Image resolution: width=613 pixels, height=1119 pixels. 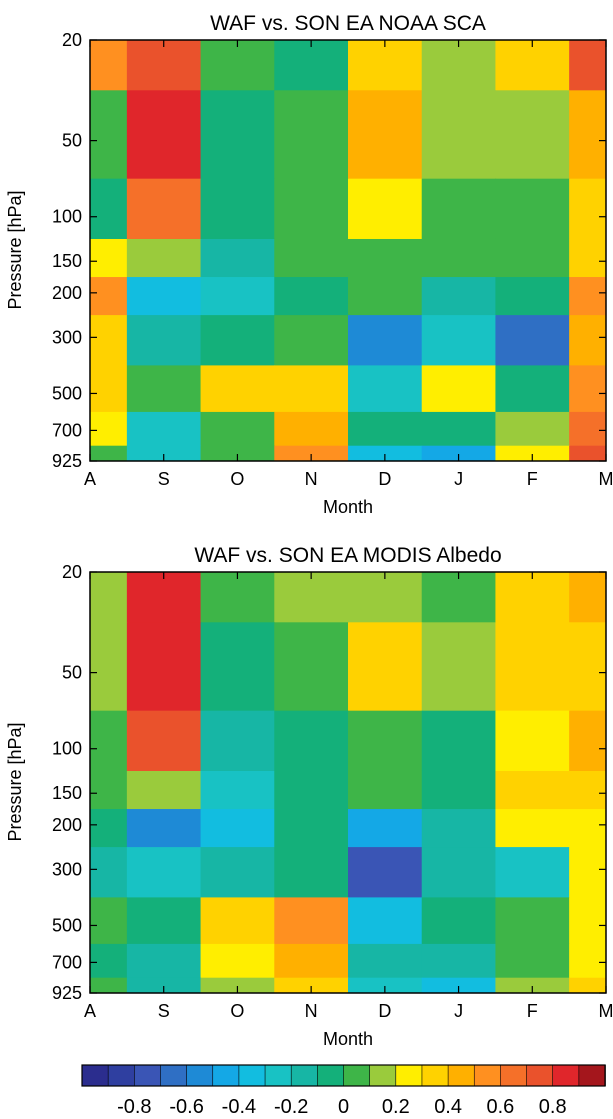 What do you see at coordinates (72, 673) in the screenshot?
I see `y-tick-label: 50` at bounding box center [72, 673].